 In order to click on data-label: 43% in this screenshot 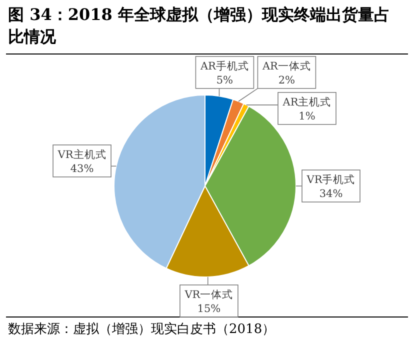, I will do `click(82, 168)`.